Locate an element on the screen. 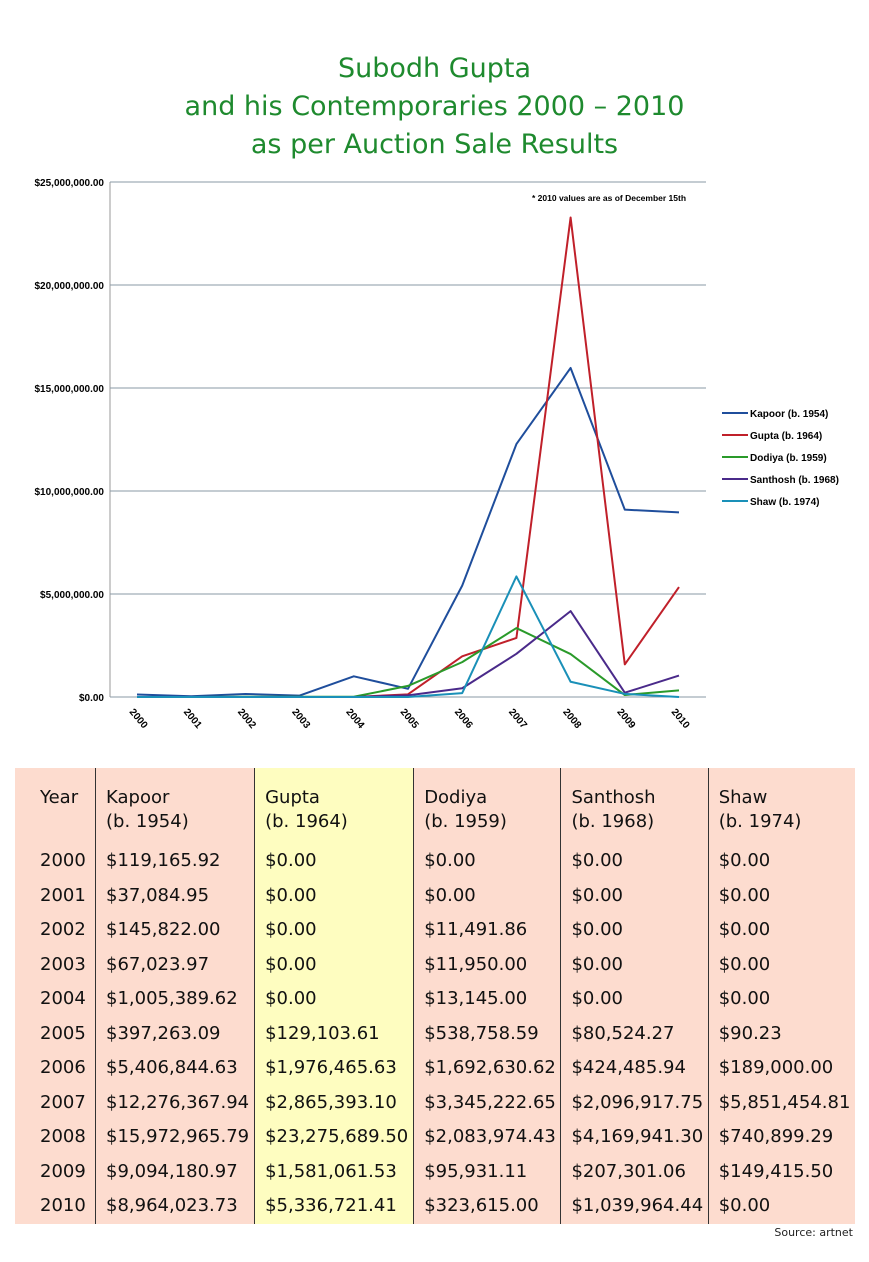  title-line: as per Auction Sale Results is located at coordinates (434, 144).